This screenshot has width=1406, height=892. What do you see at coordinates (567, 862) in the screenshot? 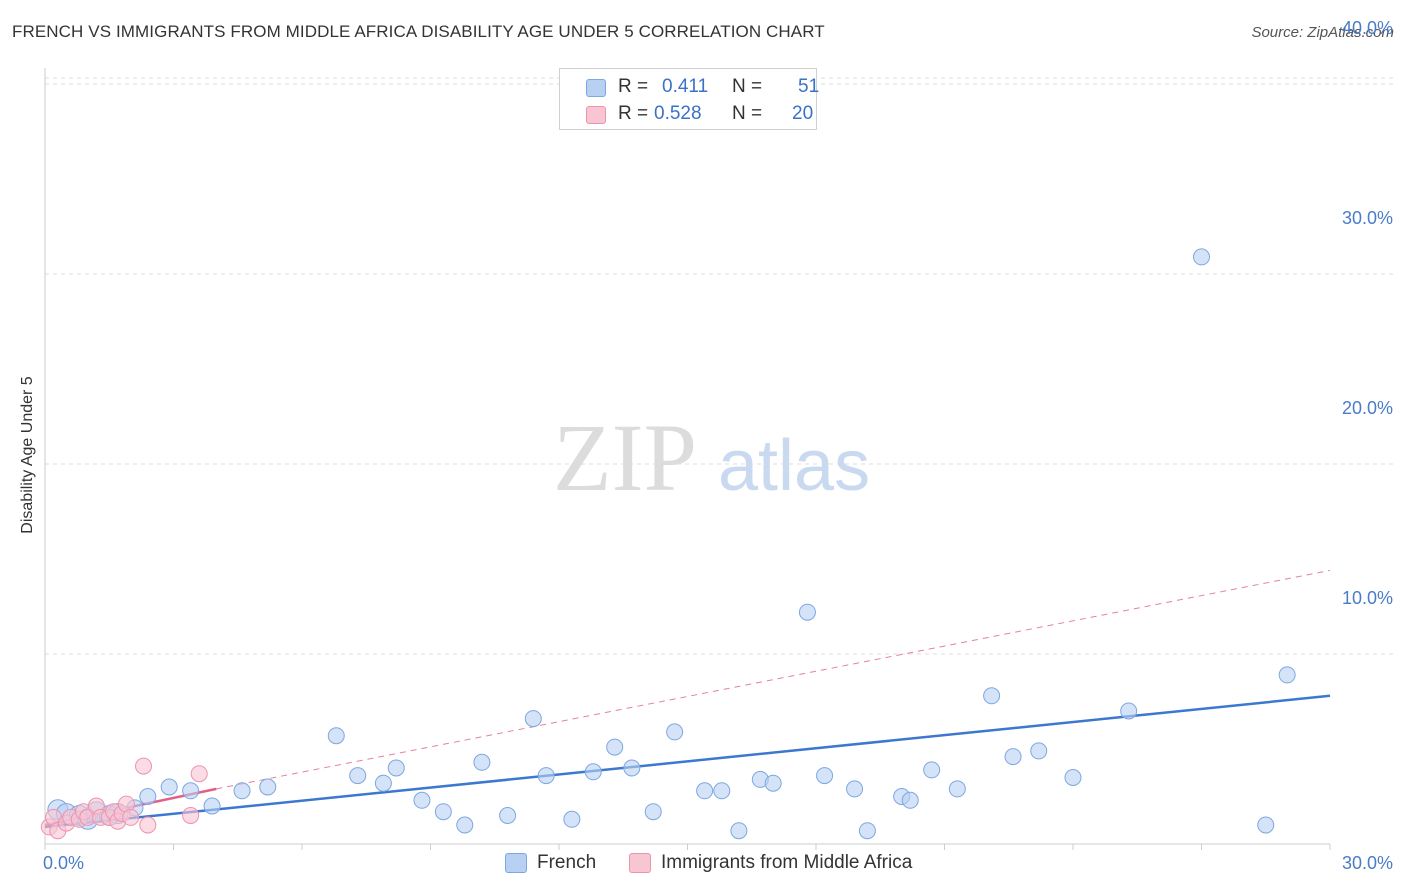
I see `legend-french-label: French` at bounding box center [567, 862].